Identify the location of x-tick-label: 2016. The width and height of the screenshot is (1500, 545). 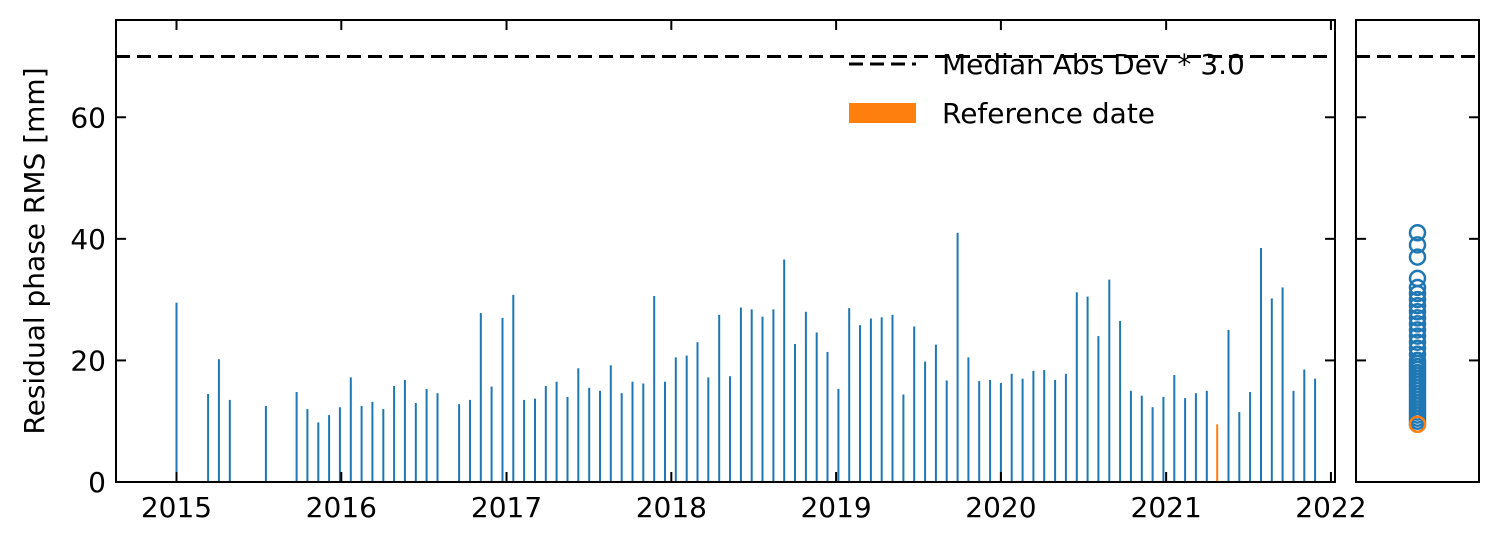
(341, 507).